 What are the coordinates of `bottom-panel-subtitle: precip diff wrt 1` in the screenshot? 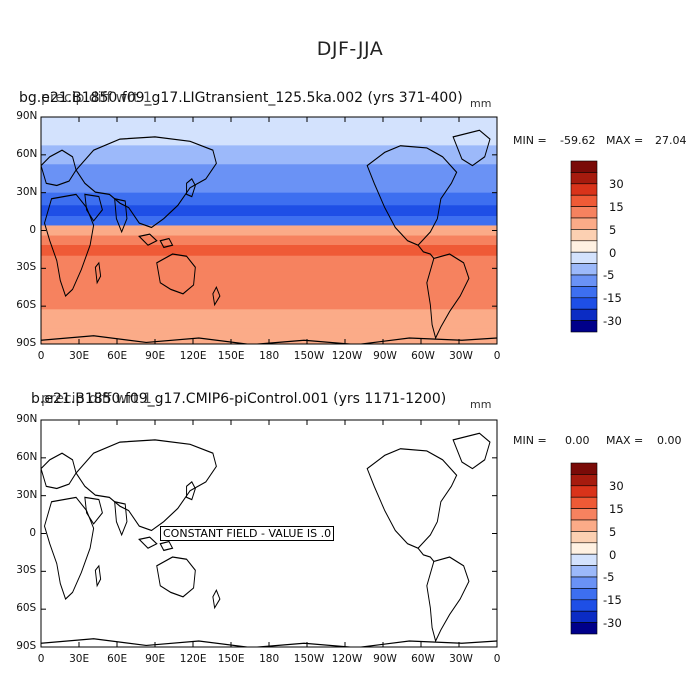 It's located at (96, 399).